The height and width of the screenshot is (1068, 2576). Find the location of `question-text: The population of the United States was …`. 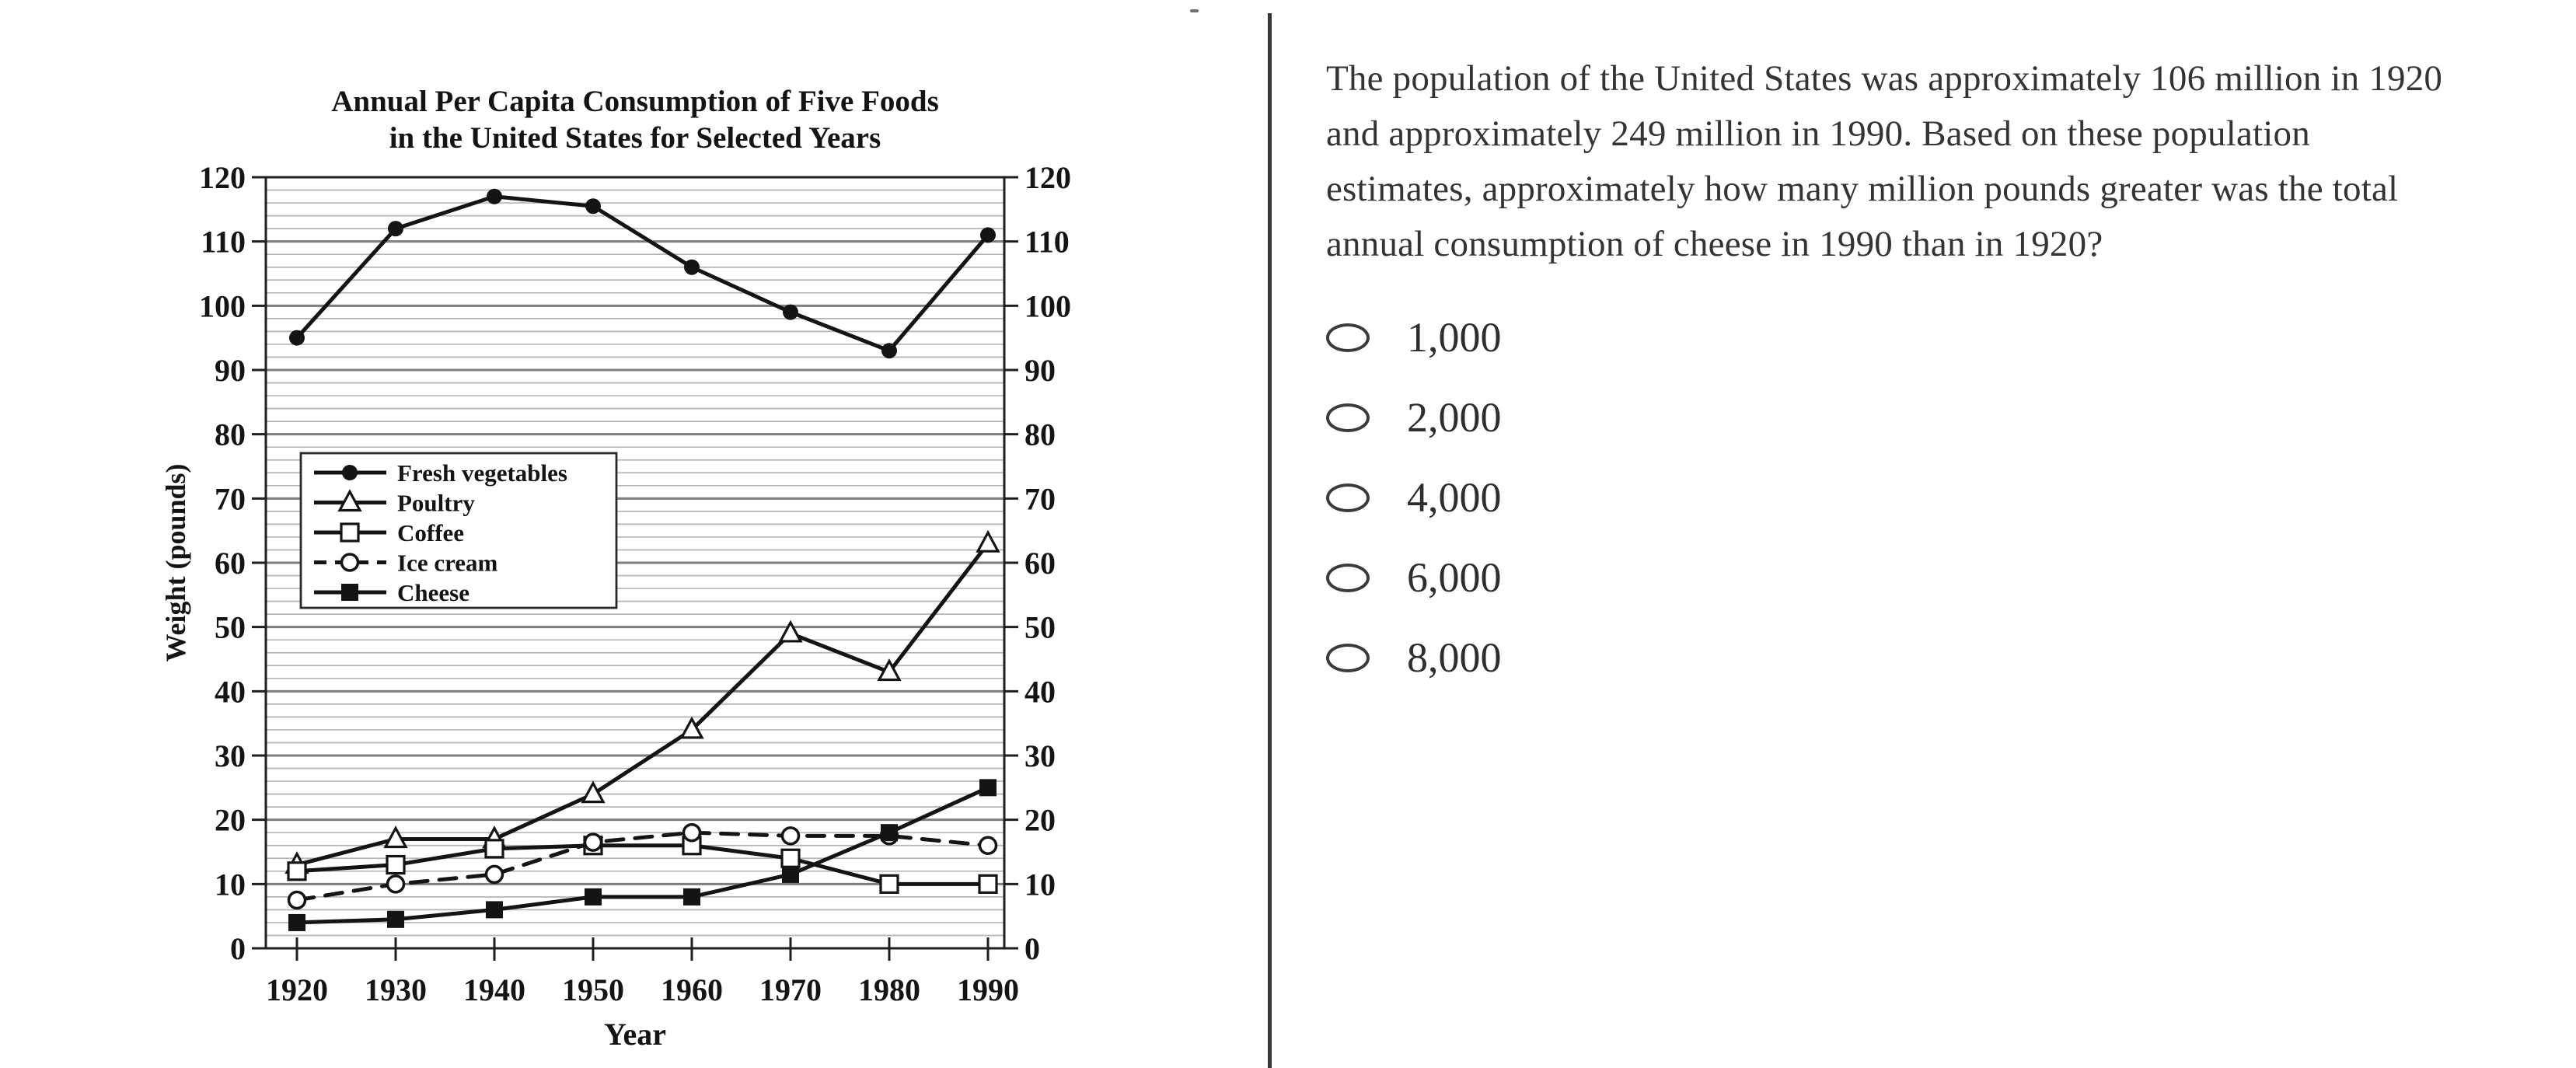

question-text: The population of the United States was … is located at coordinates (1885, 161).